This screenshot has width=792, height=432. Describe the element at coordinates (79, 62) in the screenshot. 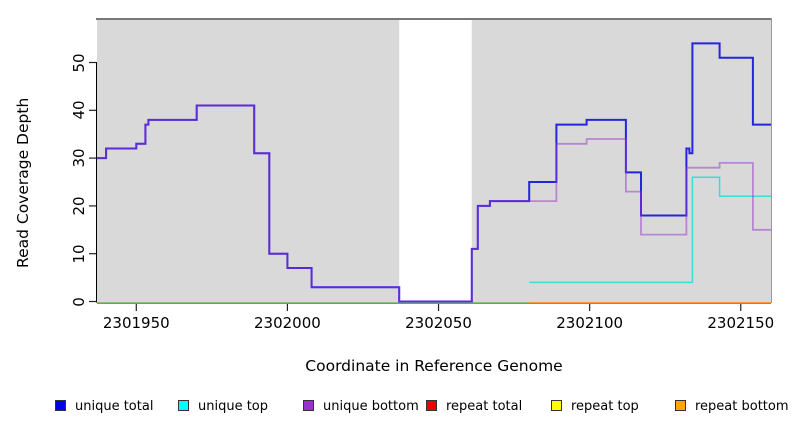

I see `y-tick-label: 50` at that location.